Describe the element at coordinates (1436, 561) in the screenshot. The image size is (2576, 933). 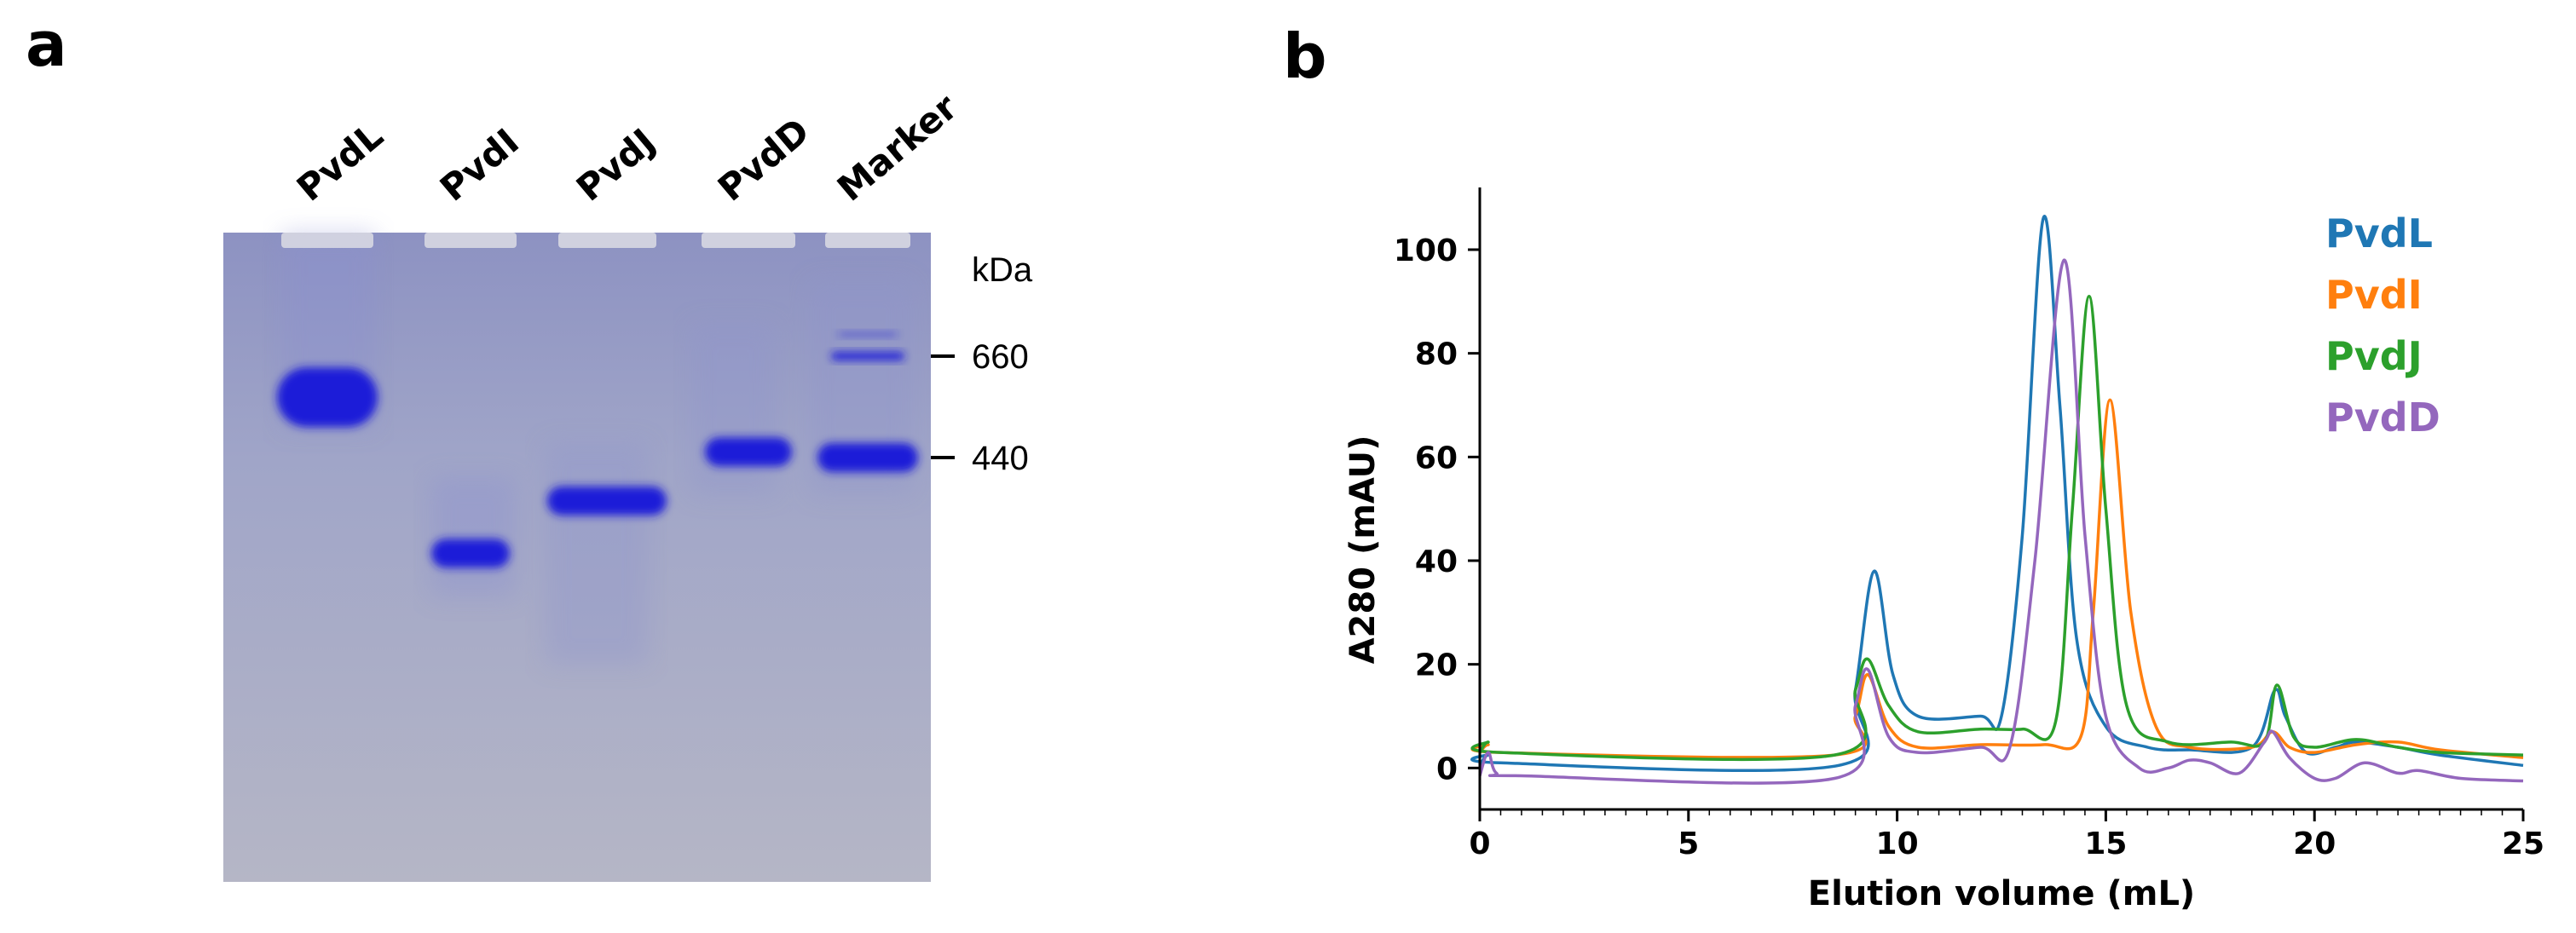
I see `y-tick-label: 40` at that location.